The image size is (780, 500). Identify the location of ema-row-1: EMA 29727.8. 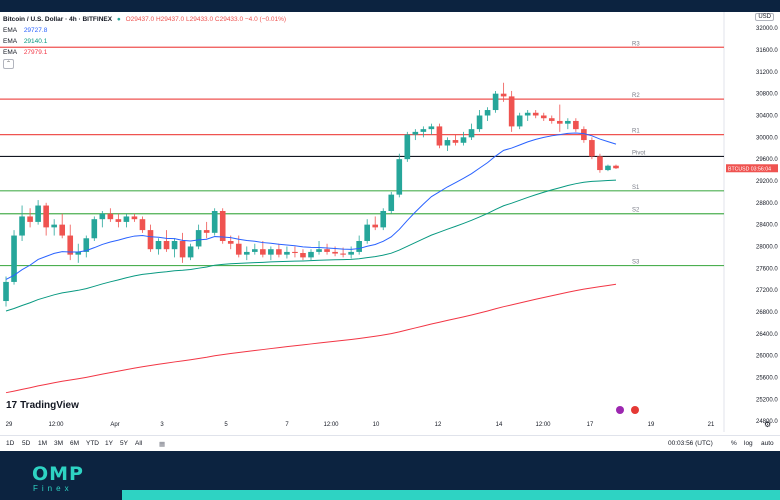
(144, 30).